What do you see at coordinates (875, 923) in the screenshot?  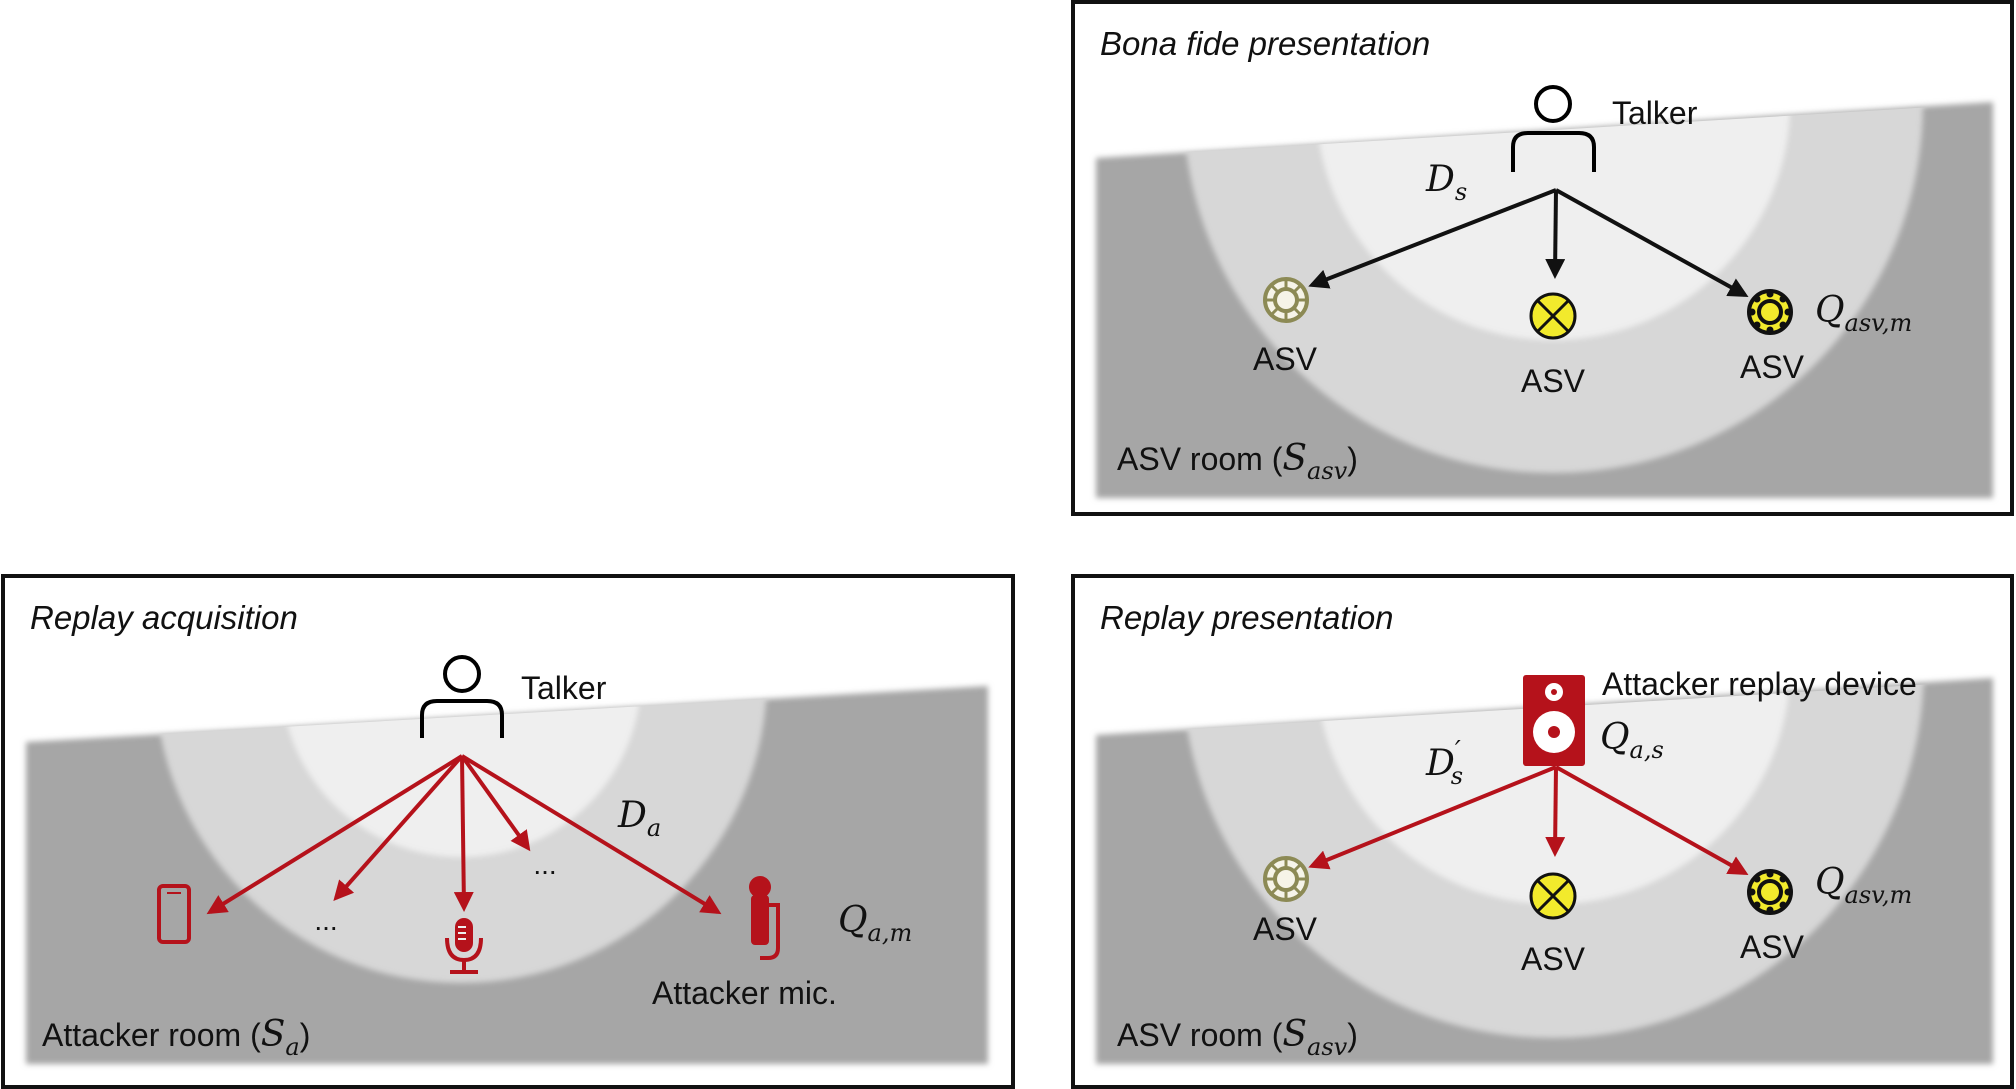 I see `attacker-mic-quality-label: Qa,m` at bounding box center [875, 923].